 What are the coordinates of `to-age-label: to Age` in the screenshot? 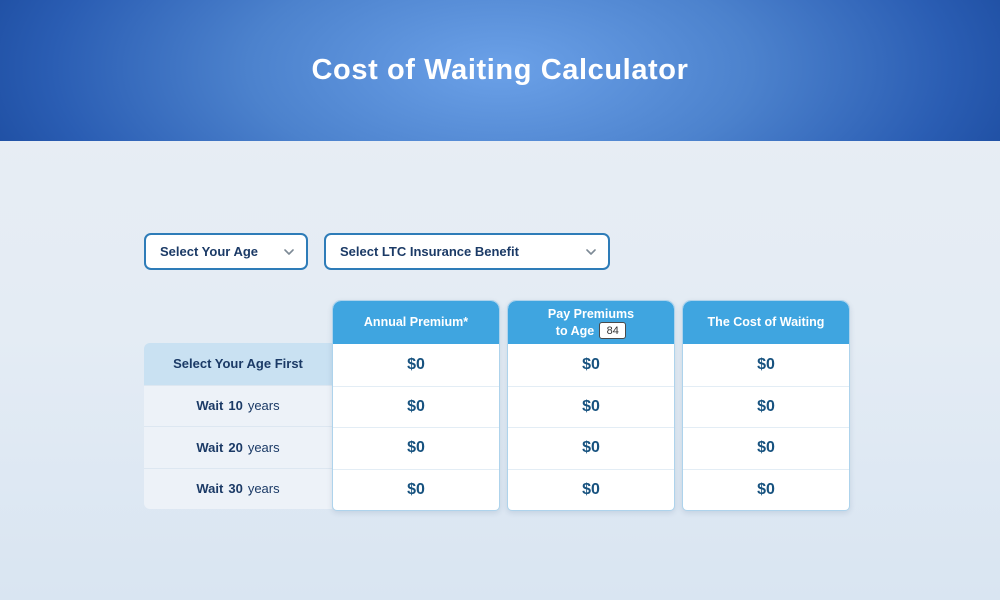 It's located at (575, 330).